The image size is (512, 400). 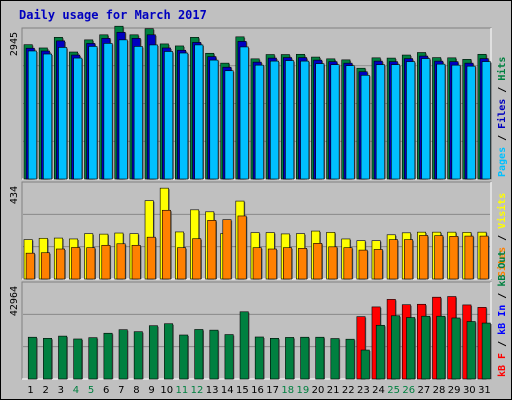 What do you see at coordinates (76, 390) in the screenshot?
I see `day-label-4: 4` at bounding box center [76, 390].